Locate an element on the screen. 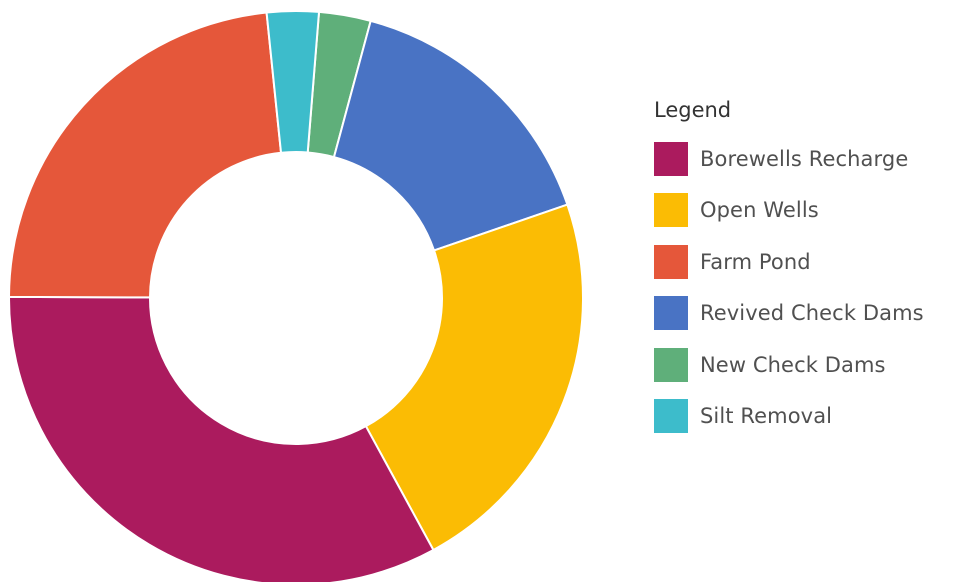 This screenshot has width=972, height=582. legend-item-farm-pond: Farm Pond is located at coordinates (813, 262).